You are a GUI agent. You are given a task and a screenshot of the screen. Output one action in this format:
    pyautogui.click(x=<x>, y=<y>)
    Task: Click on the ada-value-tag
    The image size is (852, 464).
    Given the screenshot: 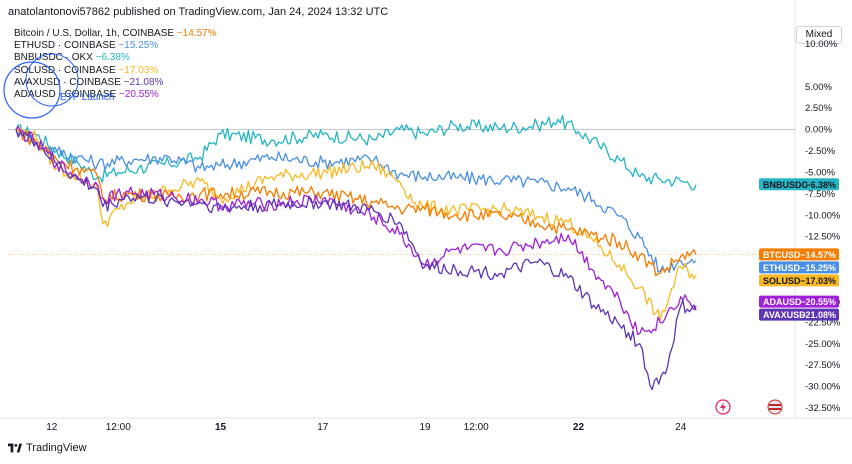 What is the action you would take?
    pyautogui.click(x=799, y=301)
    